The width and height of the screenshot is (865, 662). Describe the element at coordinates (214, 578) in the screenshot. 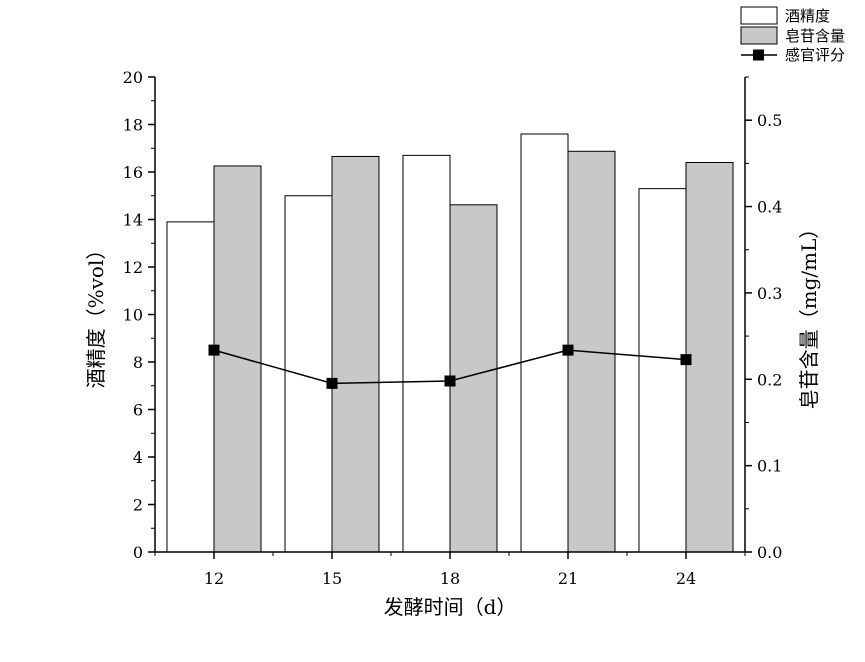

I see `tick-label-x-12: 12` at that location.